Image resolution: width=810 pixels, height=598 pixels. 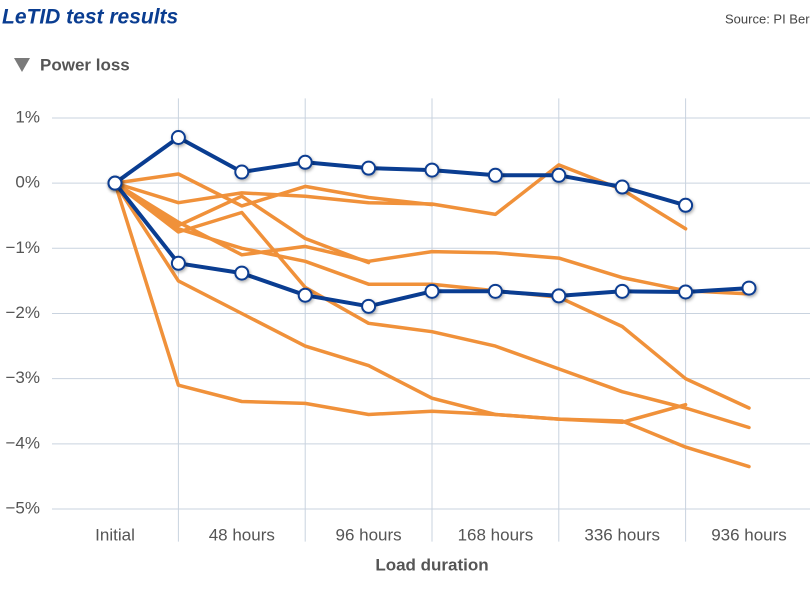 What do you see at coordinates (115, 534) in the screenshot?
I see `x-tick-label: Initial` at bounding box center [115, 534].